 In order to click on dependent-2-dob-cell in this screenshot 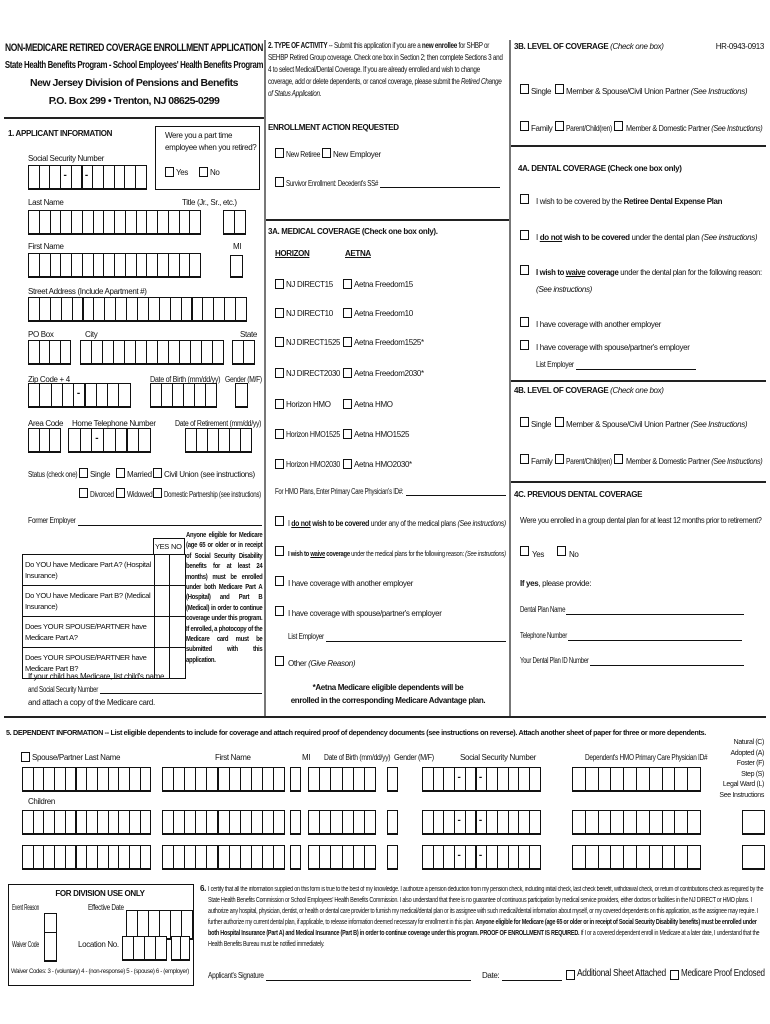, I will do `click(370, 822)`.